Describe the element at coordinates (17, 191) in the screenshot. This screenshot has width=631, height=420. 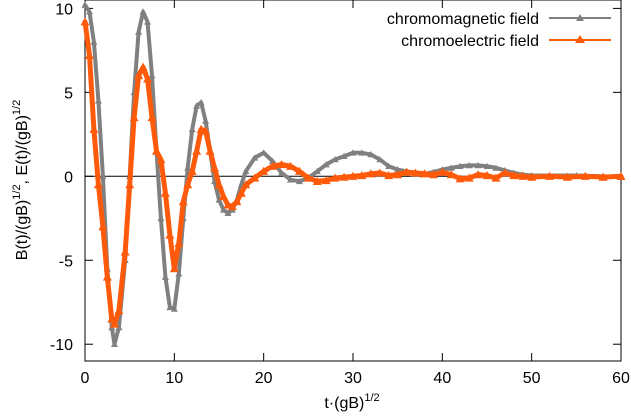
I see `y-axis-title-sup1: 1/2` at that location.